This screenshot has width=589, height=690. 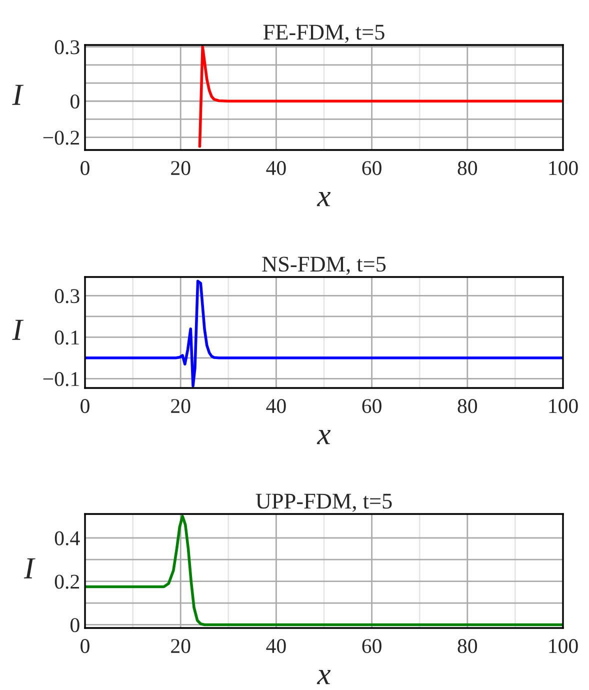 I want to click on y-tick-label: 0.2, so click(x=66, y=581).